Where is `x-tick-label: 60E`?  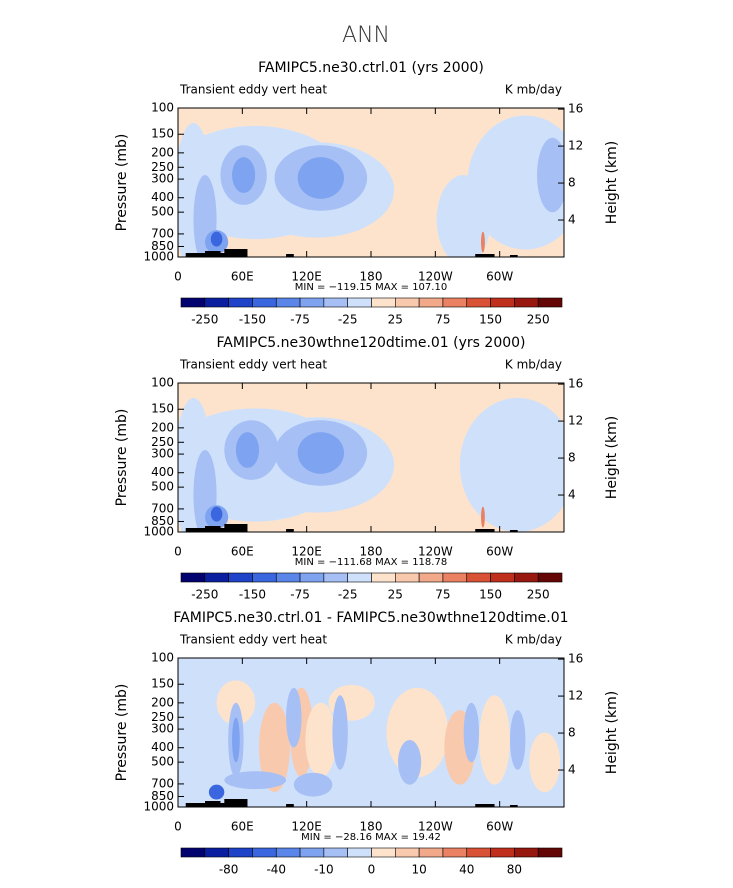 x-tick-label: 60E is located at coordinates (242, 277).